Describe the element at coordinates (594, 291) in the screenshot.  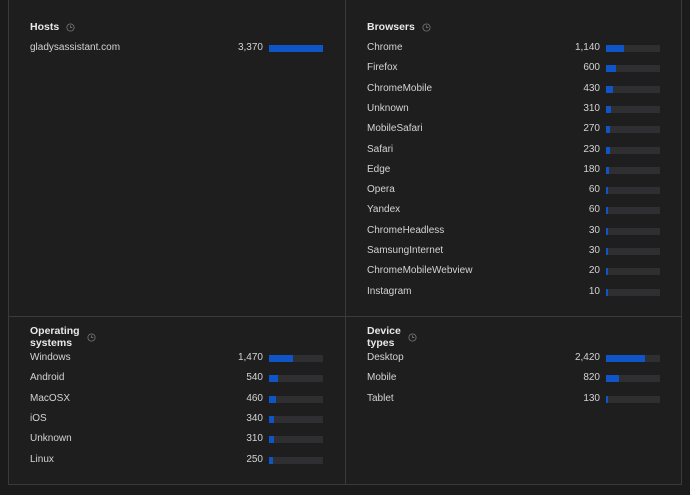
I see `item-value: 10` at that location.